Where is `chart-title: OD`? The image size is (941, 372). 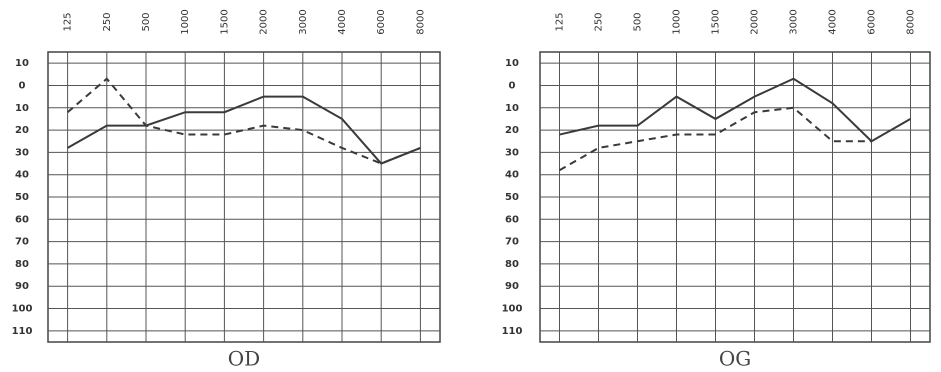
chart-title: OD is located at coordinates (244, 359).